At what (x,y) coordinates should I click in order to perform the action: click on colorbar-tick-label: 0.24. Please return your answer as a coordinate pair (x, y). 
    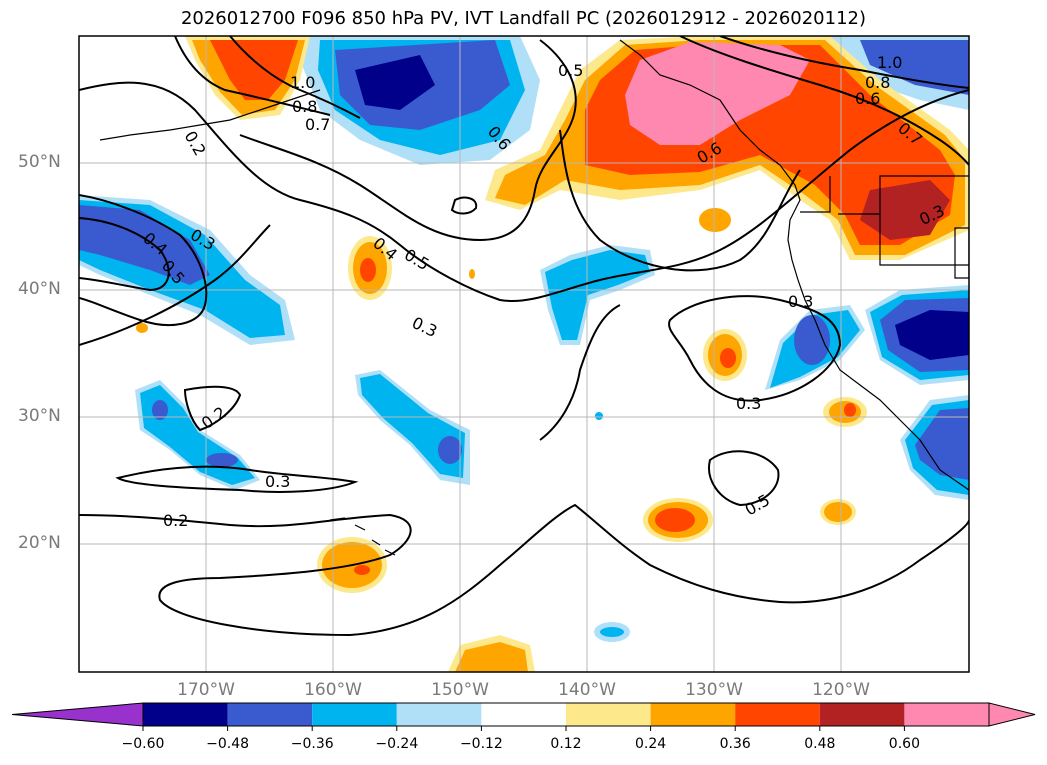
    Looking at the image, I should click on (651, 744).